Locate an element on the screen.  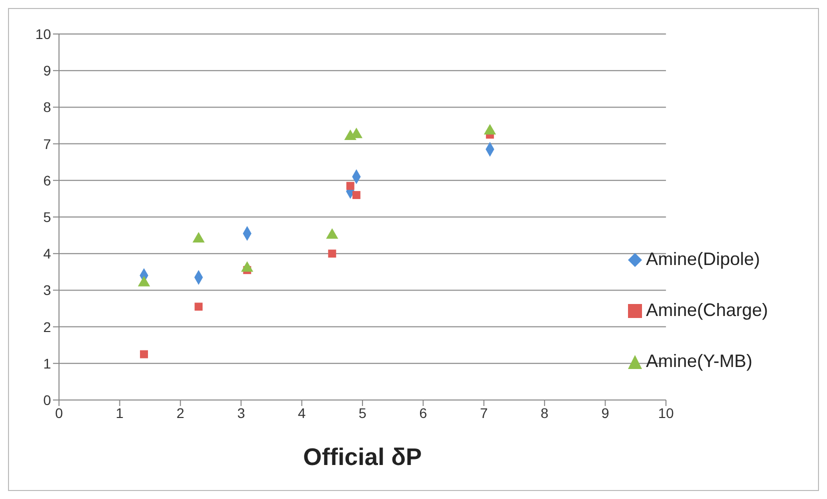
x-tick-label: 4 is located at coordinates (302, 412).